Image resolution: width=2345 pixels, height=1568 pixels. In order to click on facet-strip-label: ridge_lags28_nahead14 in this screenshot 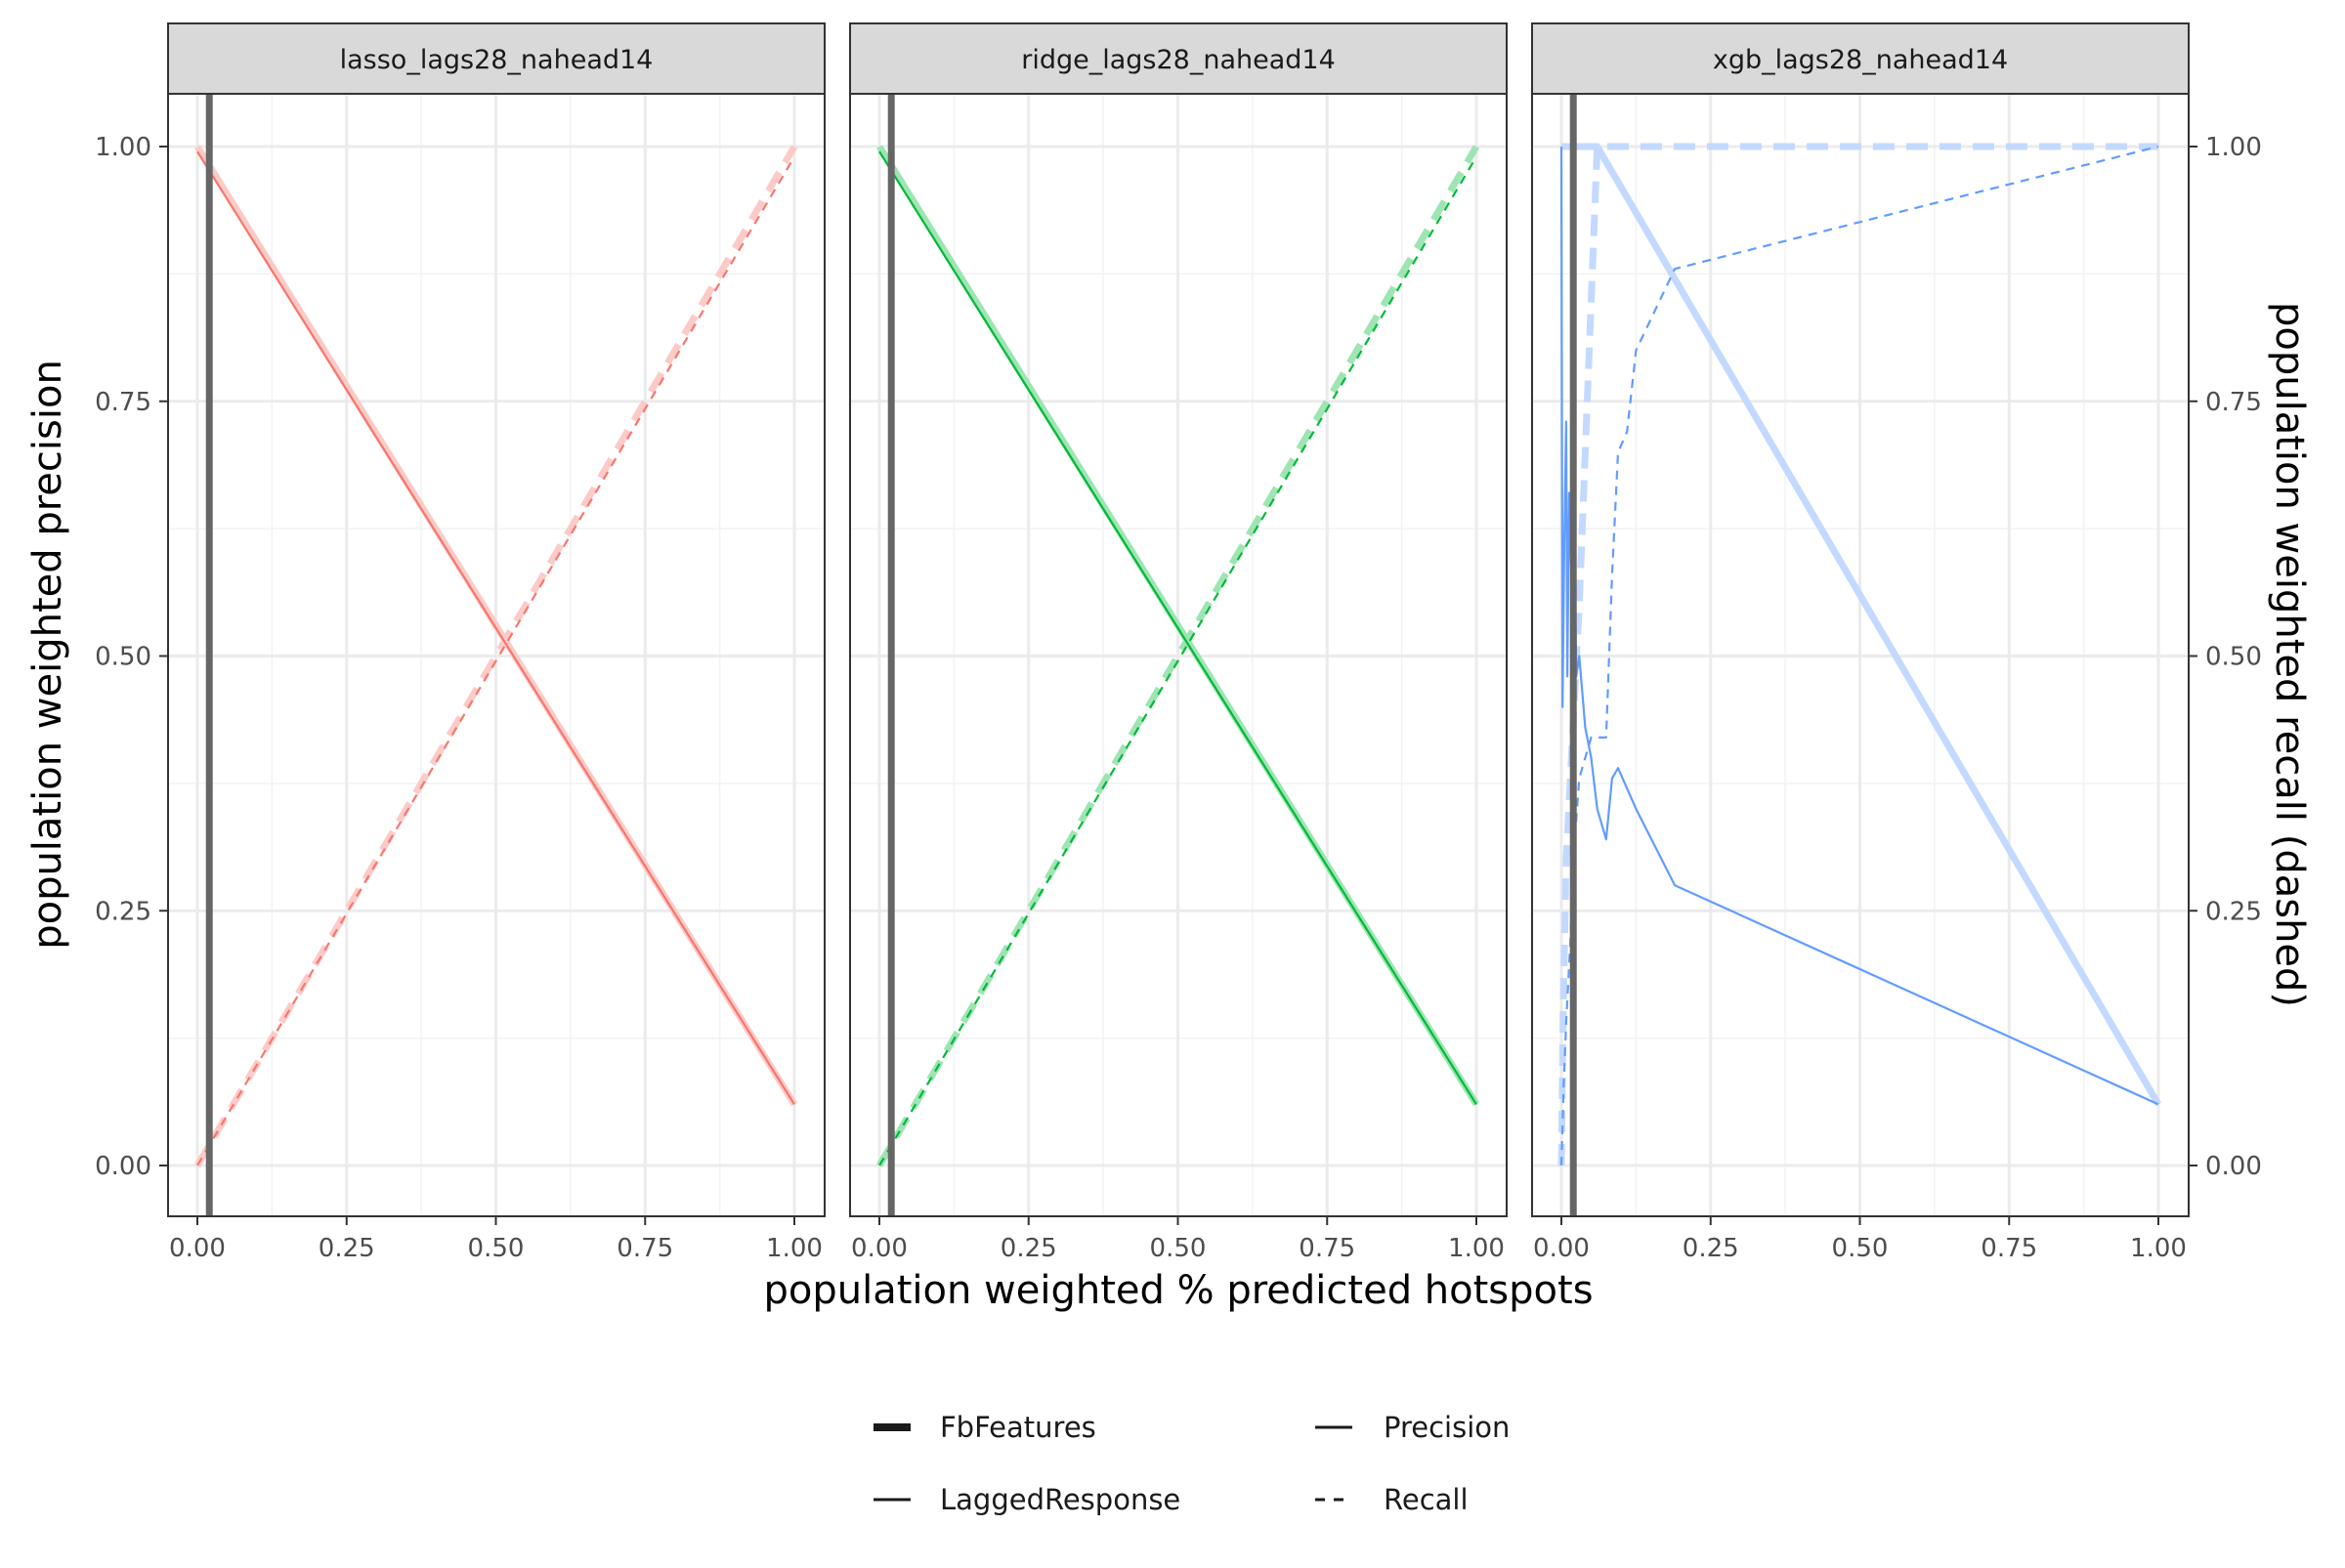, I will do `click(1178, 60)`.